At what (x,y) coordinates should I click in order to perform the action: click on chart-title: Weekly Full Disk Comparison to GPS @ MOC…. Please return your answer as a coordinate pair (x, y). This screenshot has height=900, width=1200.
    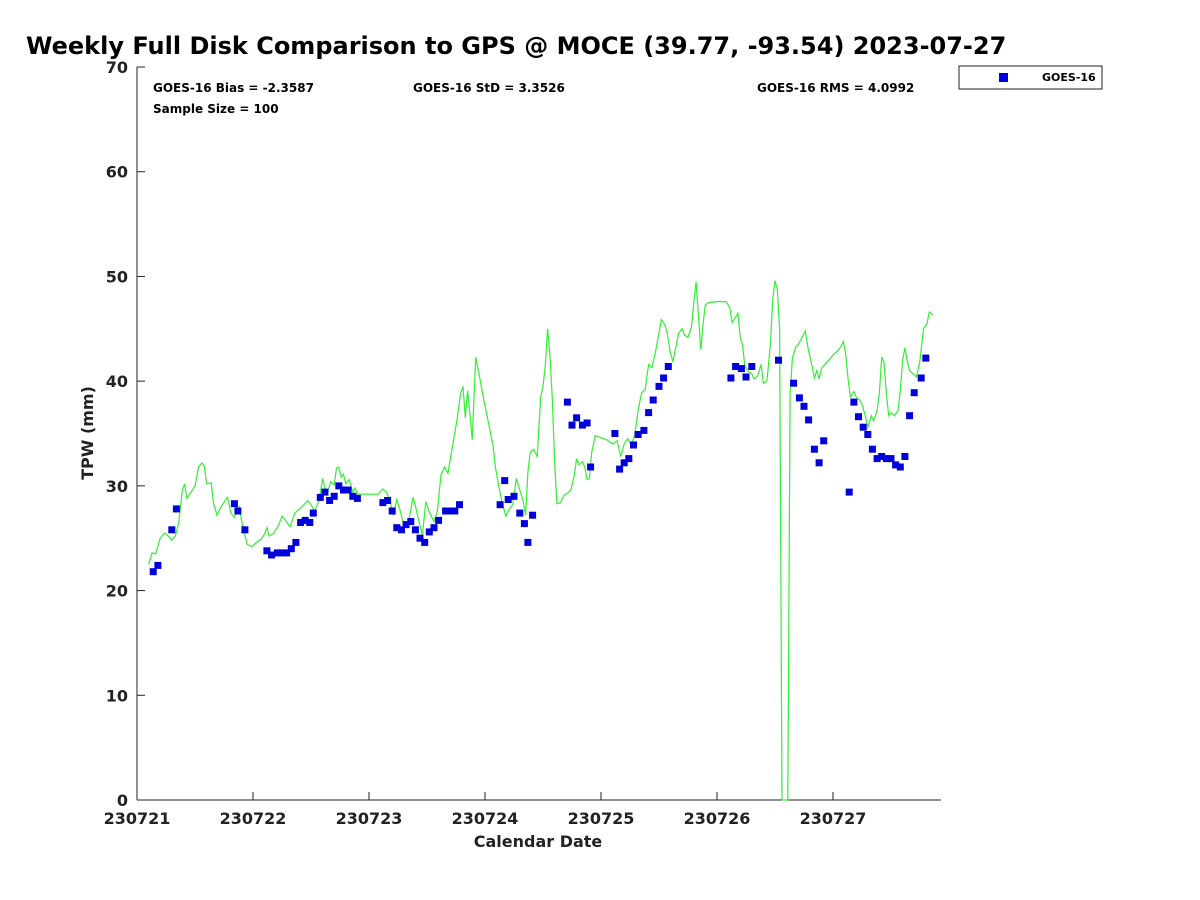
    Looking at the image, I should click on (516, 46).